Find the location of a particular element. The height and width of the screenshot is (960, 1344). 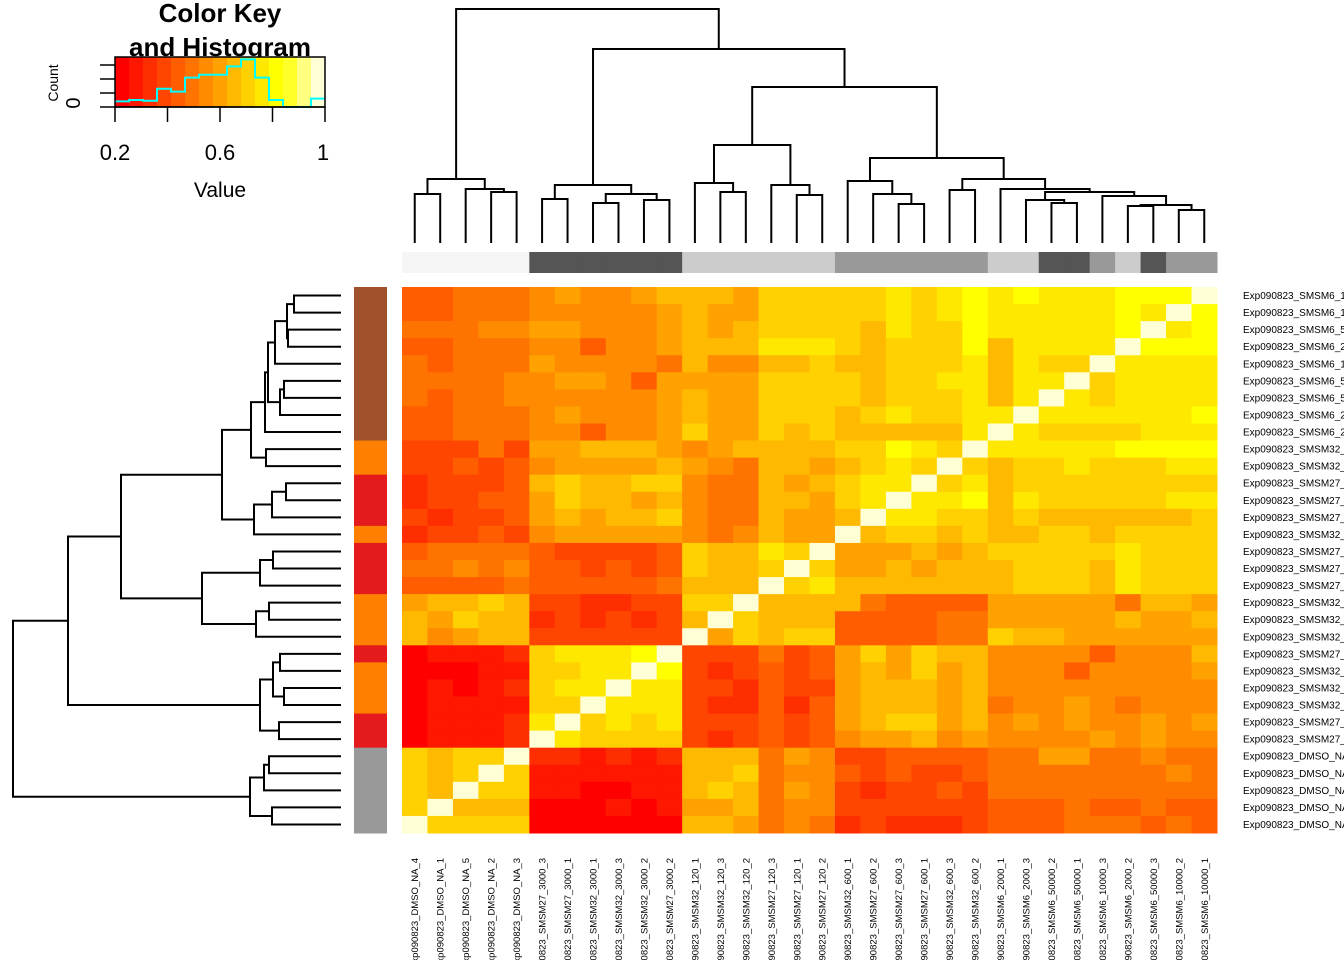

column-label: Exp090823_SMSM6_10000_3 is located at coordinates (1103, 909).